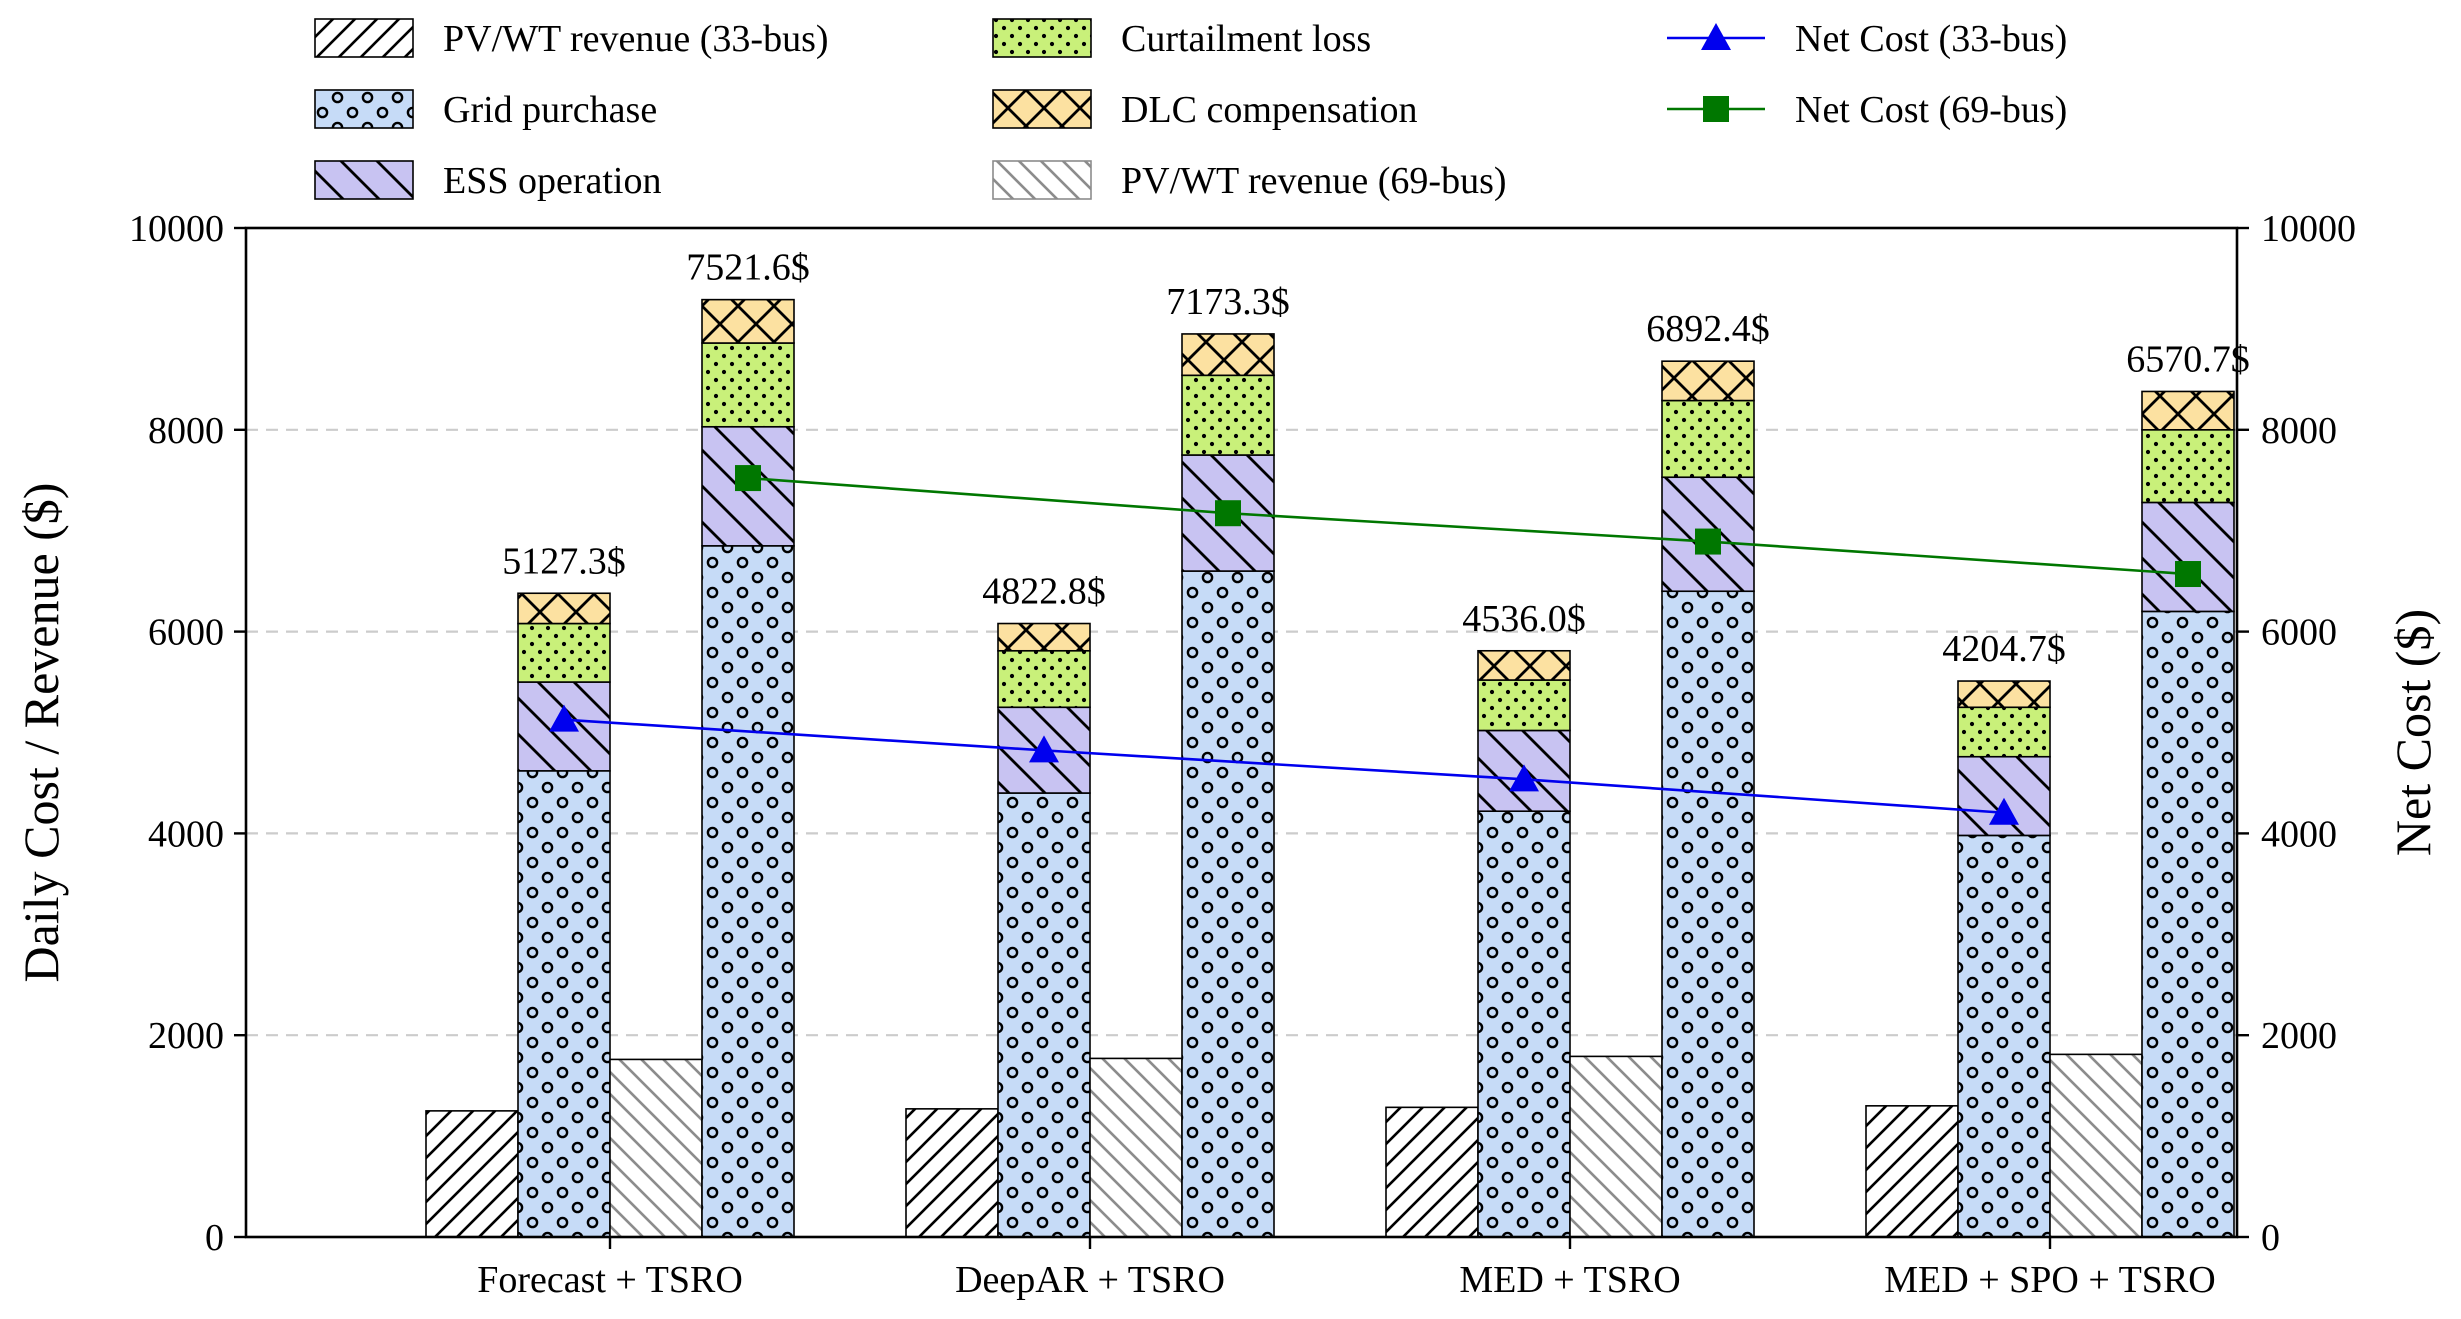 This screenshot has height=1319, width=2461. Describe the element at coordinates (1524, 619) in the screenshot. I see `data-label-33bus: 4536.0$` at that location.